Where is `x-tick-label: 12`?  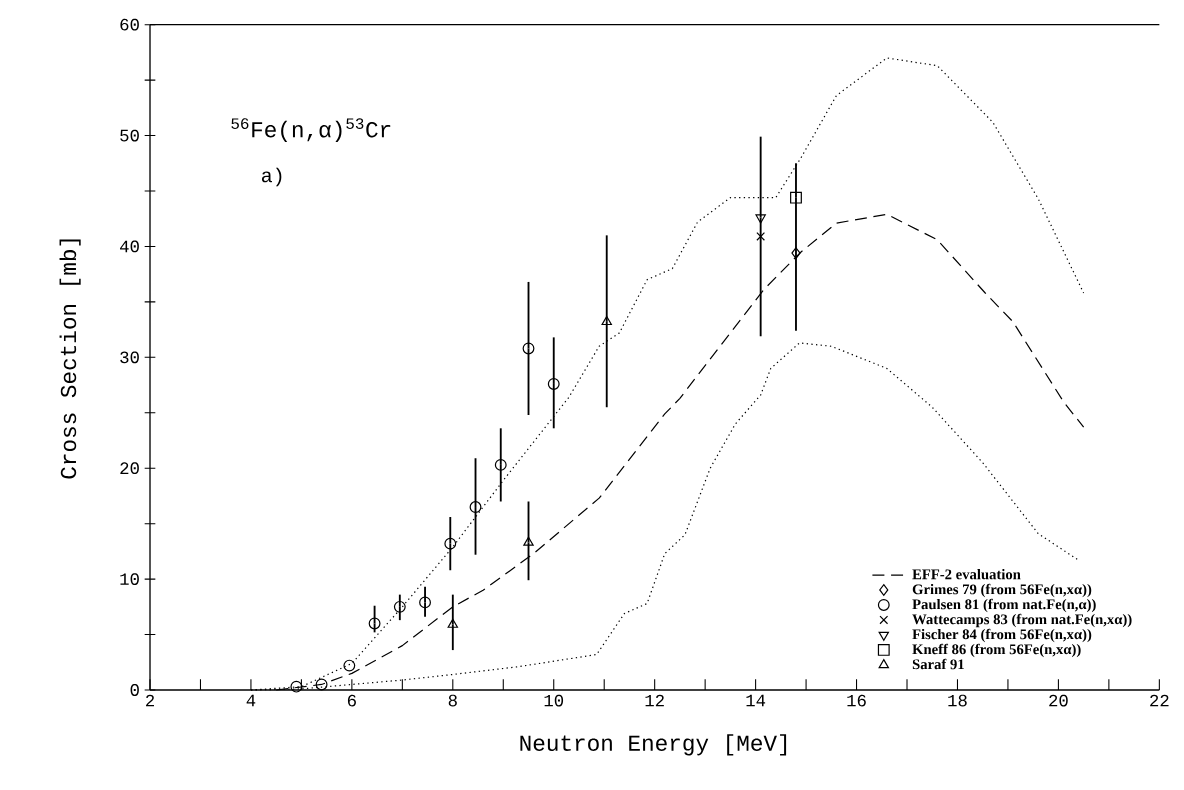
x-tick-label: 12 is located at coordinates (654, 700).